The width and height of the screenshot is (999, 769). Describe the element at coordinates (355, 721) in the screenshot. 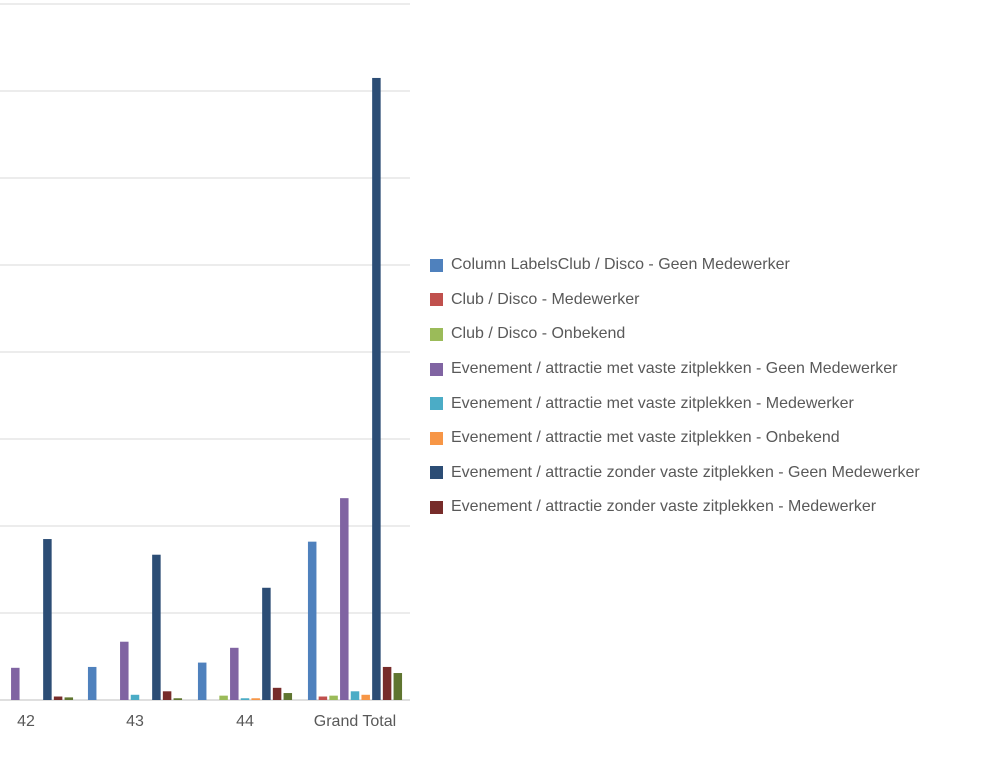

I see `x-tick-label: Grand Total` at that location.